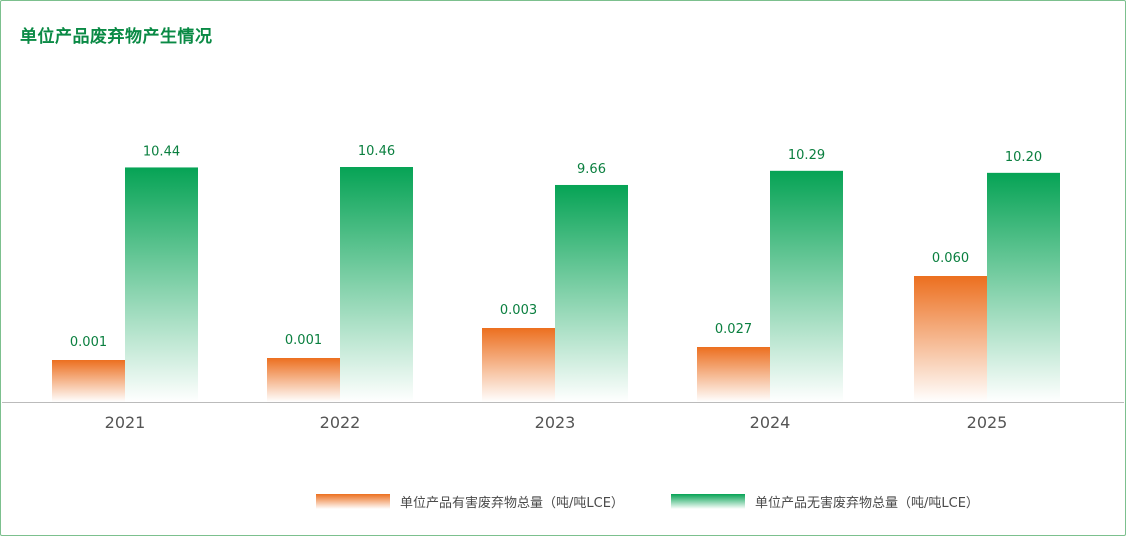 The image size is (1126, 536). Describe the element at coordinates (125, 422) in the screenshot. I see `x-tick-label-2021: 2021` at that location.